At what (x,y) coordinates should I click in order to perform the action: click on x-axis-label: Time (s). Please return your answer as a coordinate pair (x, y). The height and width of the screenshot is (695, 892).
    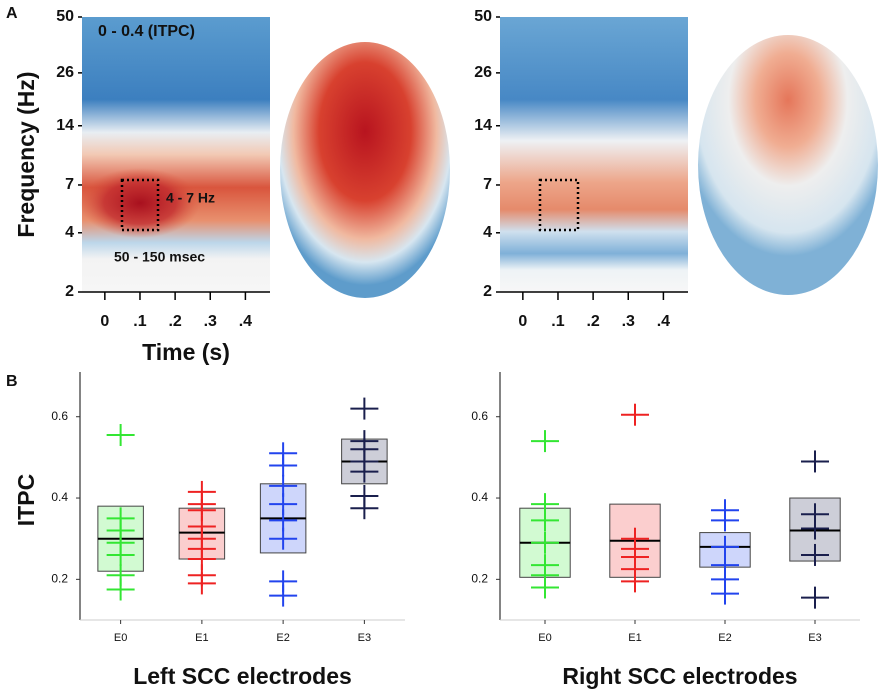
    Looking at the image, I should click on (186, 352).